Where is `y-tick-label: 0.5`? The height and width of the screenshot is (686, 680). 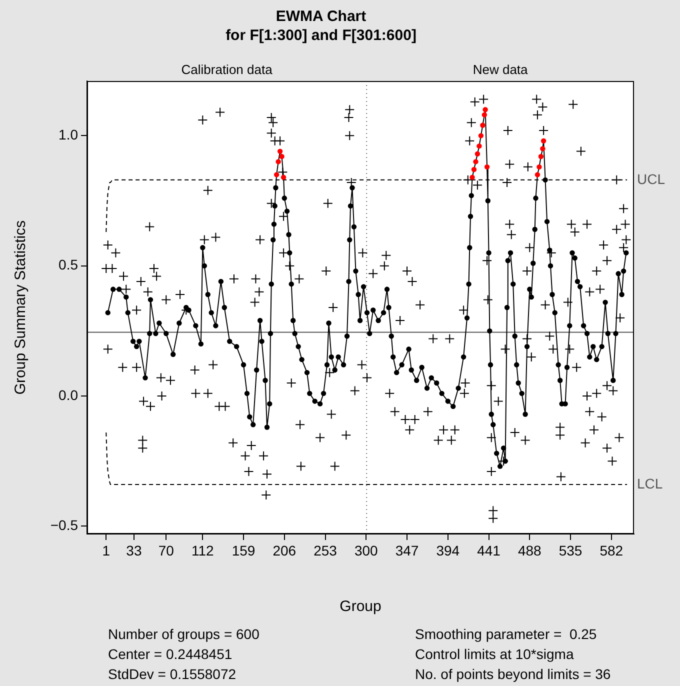
y-tick-label: 0.5 is located at coordinates (68, 264).